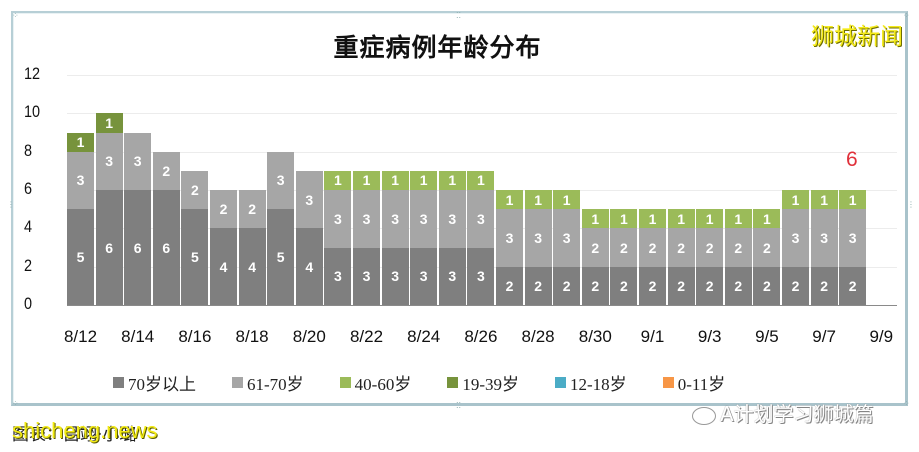 This screenshot has height=452, width=919. I want to click on x-tick-label: 9/1, so click(652, 336).